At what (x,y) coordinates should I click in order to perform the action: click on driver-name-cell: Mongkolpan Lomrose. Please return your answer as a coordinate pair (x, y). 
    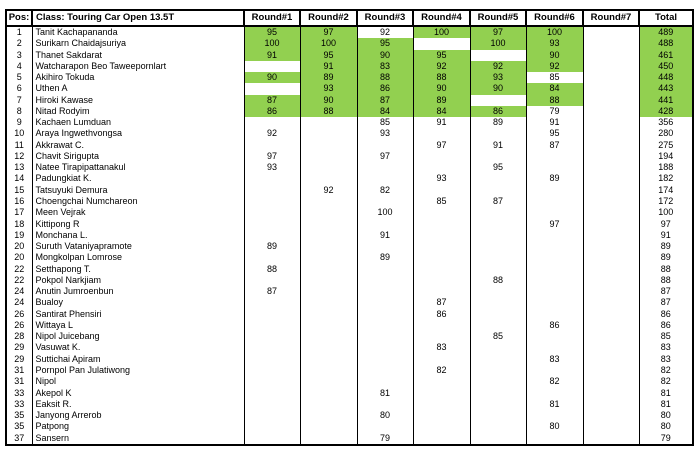
    Looking at the image, I should click on (138, 258).